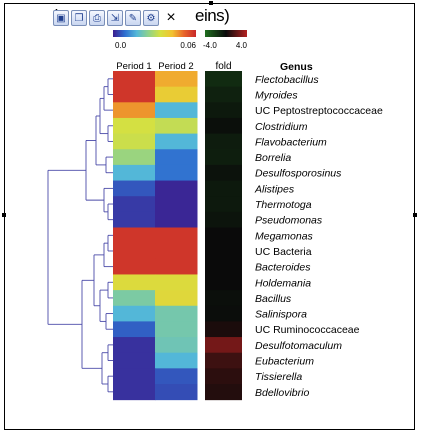 The image size is (422, 433). I want to click on row-label: Tissierella, so click(278, 377).